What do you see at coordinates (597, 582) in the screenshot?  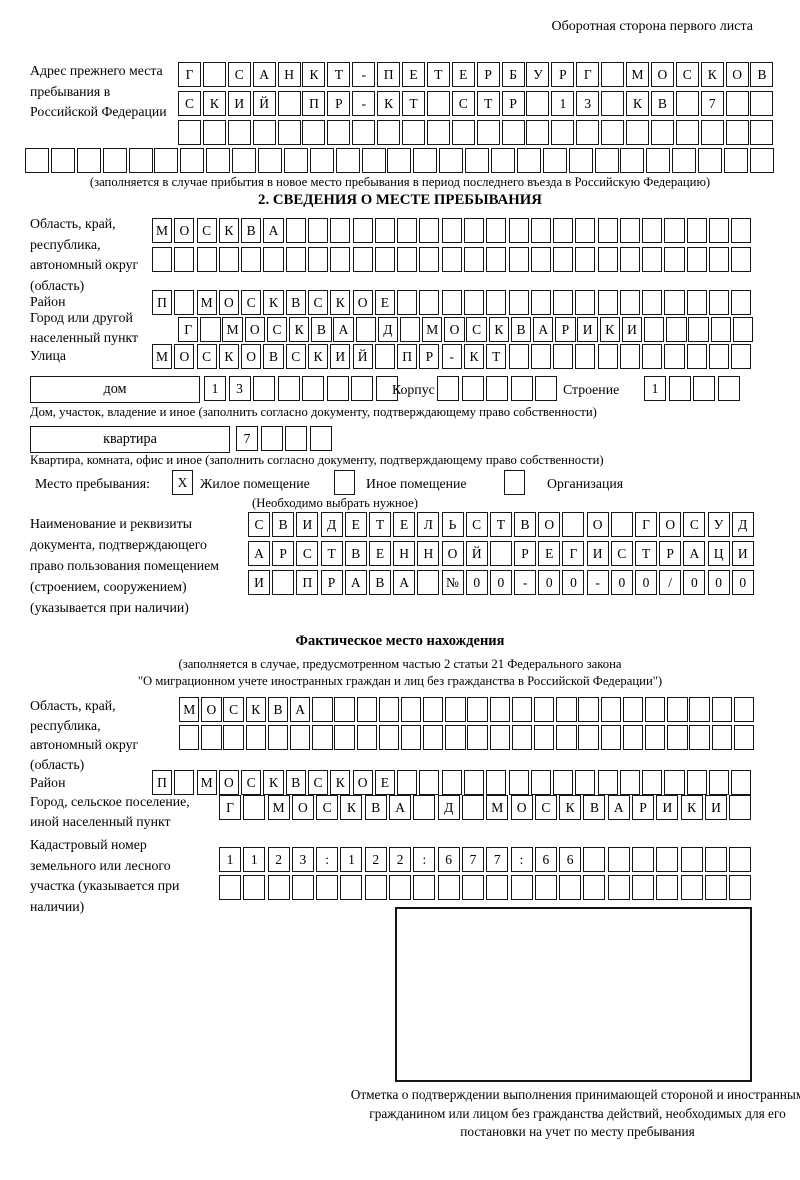 I see `char-box: -` at bounding box center [597, 582].